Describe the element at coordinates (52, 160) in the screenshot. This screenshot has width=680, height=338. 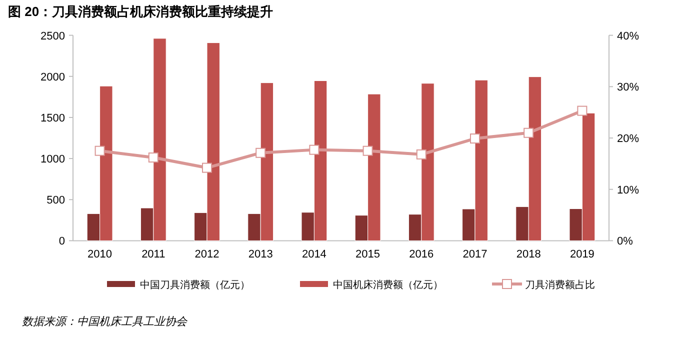
I see `y-tick-label: 1000` at that location.